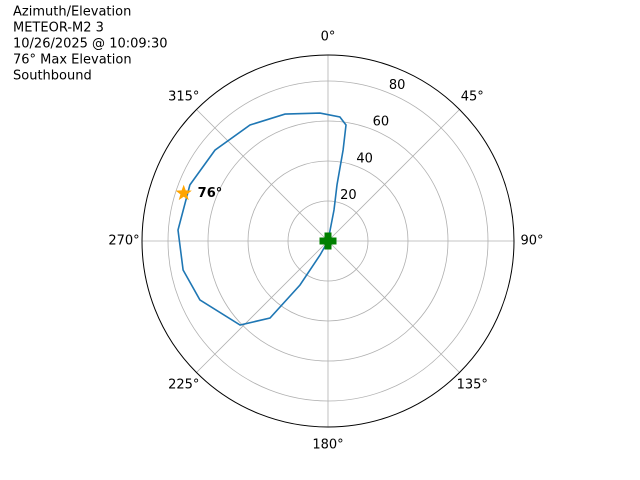 The width and height of the screenshot is (640, 480). I want to click on angle-tick-label: 225°, so click(183, 385).